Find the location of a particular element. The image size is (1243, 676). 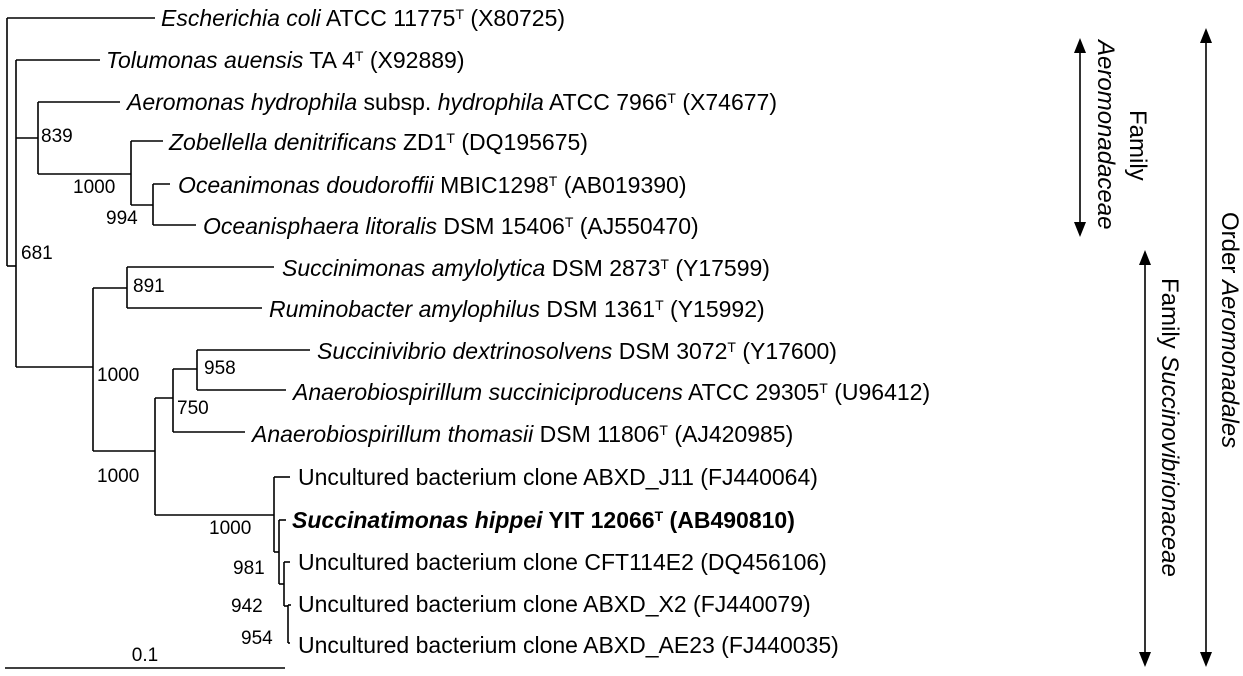

order-aeromonadales-word: Order is located at coordinates (1229, 246).